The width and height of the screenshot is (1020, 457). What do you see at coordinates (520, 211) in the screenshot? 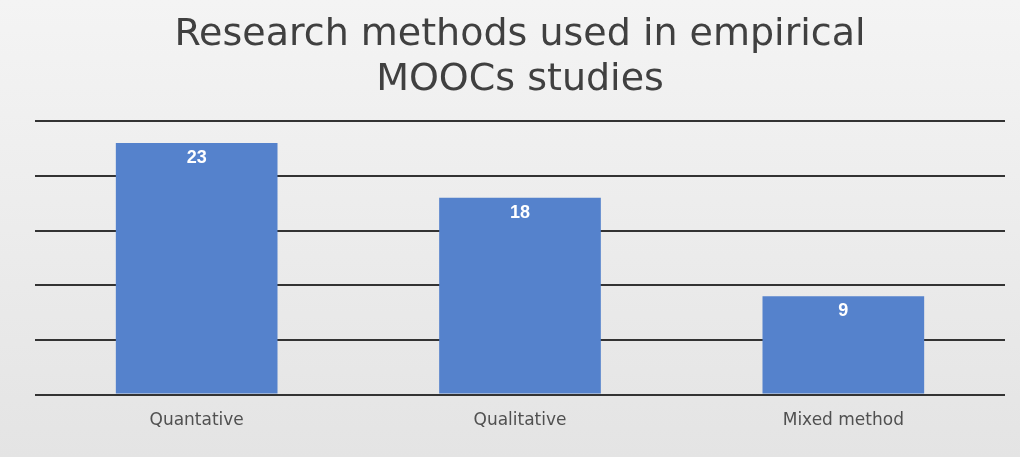
I see `data-label: 18` at bounding box center [520, 211].